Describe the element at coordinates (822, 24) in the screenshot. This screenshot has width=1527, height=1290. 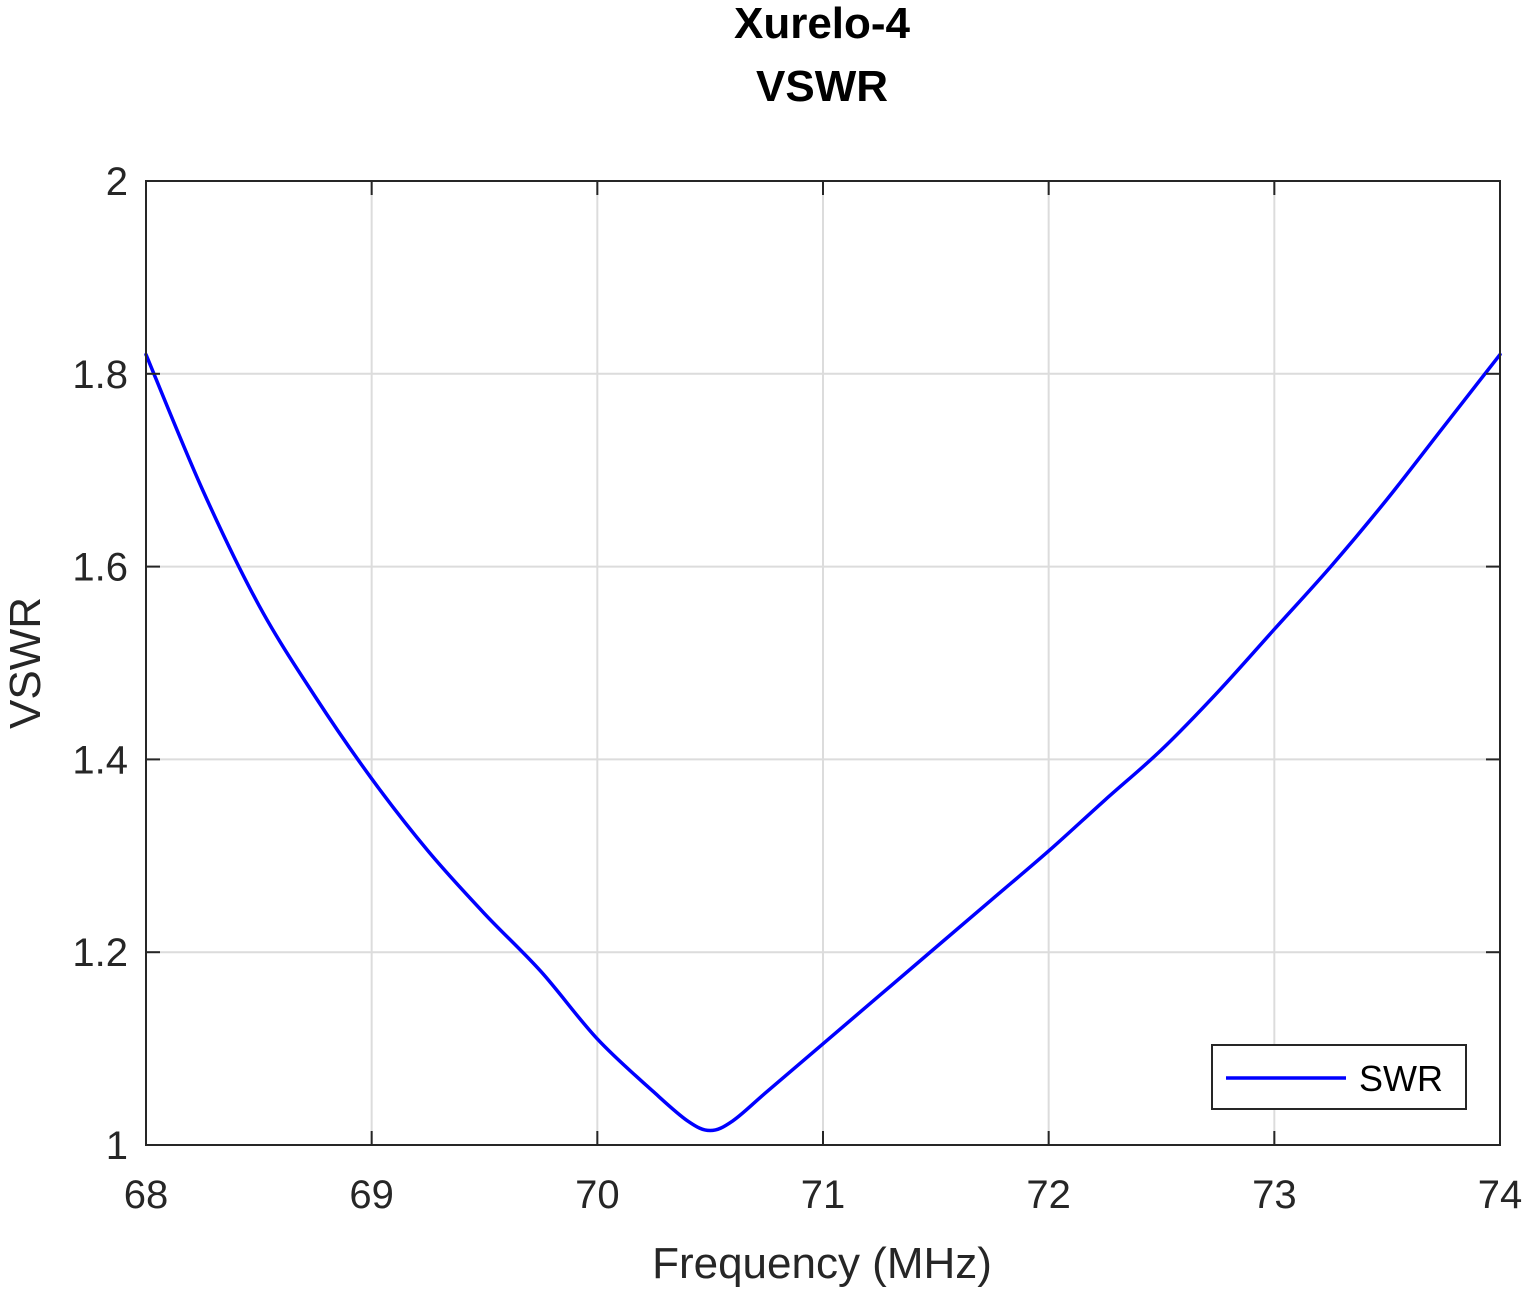
I see `chart-title-line-1: Xurelo-4` at that location.